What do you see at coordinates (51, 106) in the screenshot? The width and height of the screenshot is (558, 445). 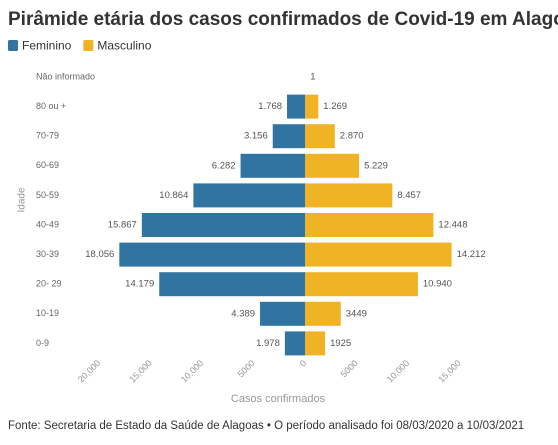 I see `category-label: 80 ou +` at bounding box center [51, 106].